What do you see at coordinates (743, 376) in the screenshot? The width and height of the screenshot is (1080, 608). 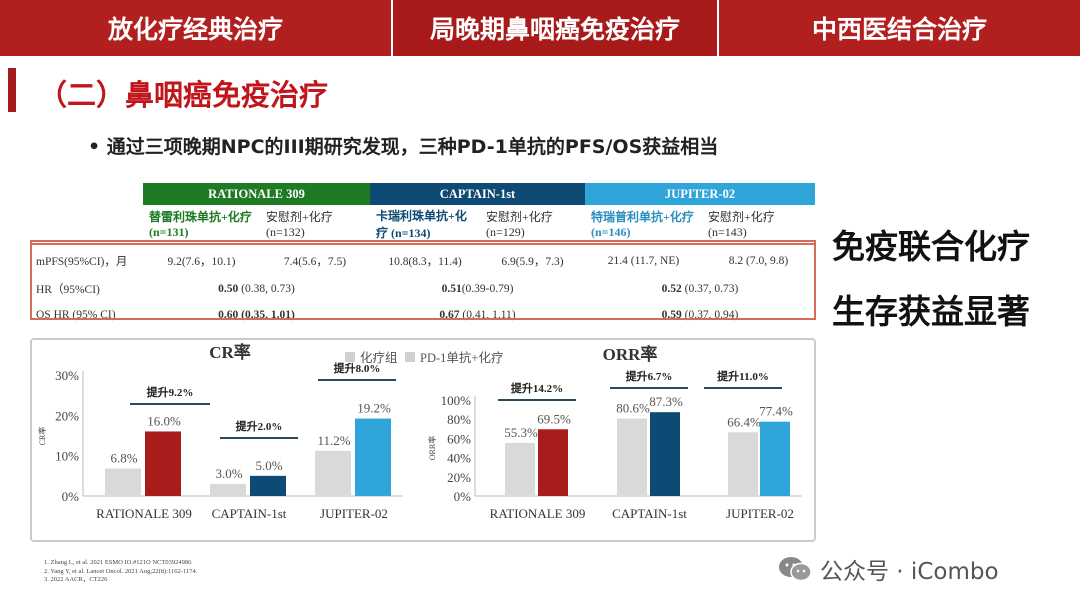 I see `improvement-label: 提升11.0%` at bounding box center [743, 376].